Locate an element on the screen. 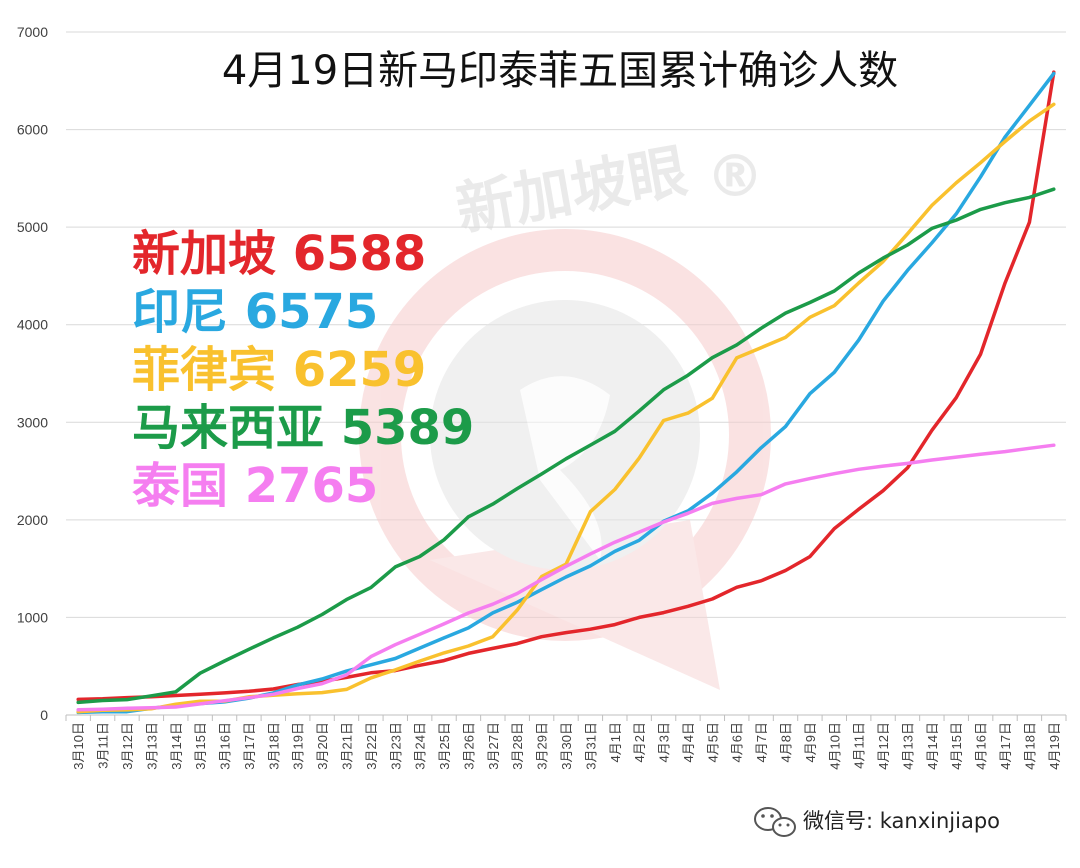 This screenshot has height=868, width=1080. y-tick-label: 5000 is located at coordinates (32, 227).